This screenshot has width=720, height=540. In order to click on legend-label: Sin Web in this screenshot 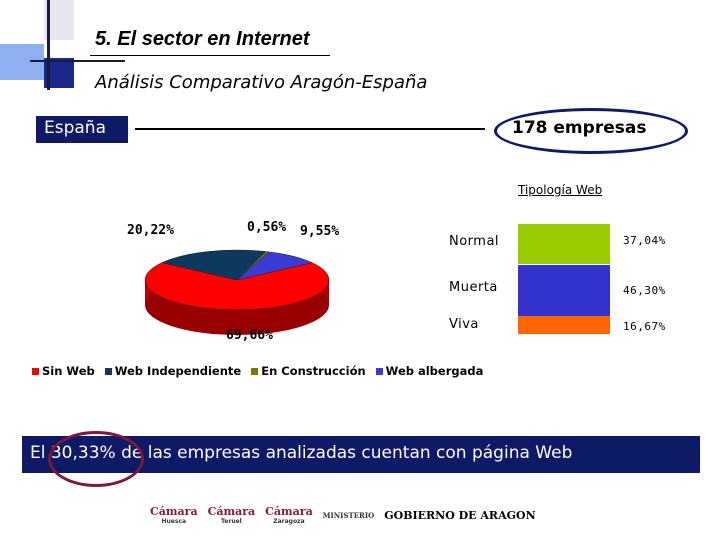, I will do `click(68, 371)`.